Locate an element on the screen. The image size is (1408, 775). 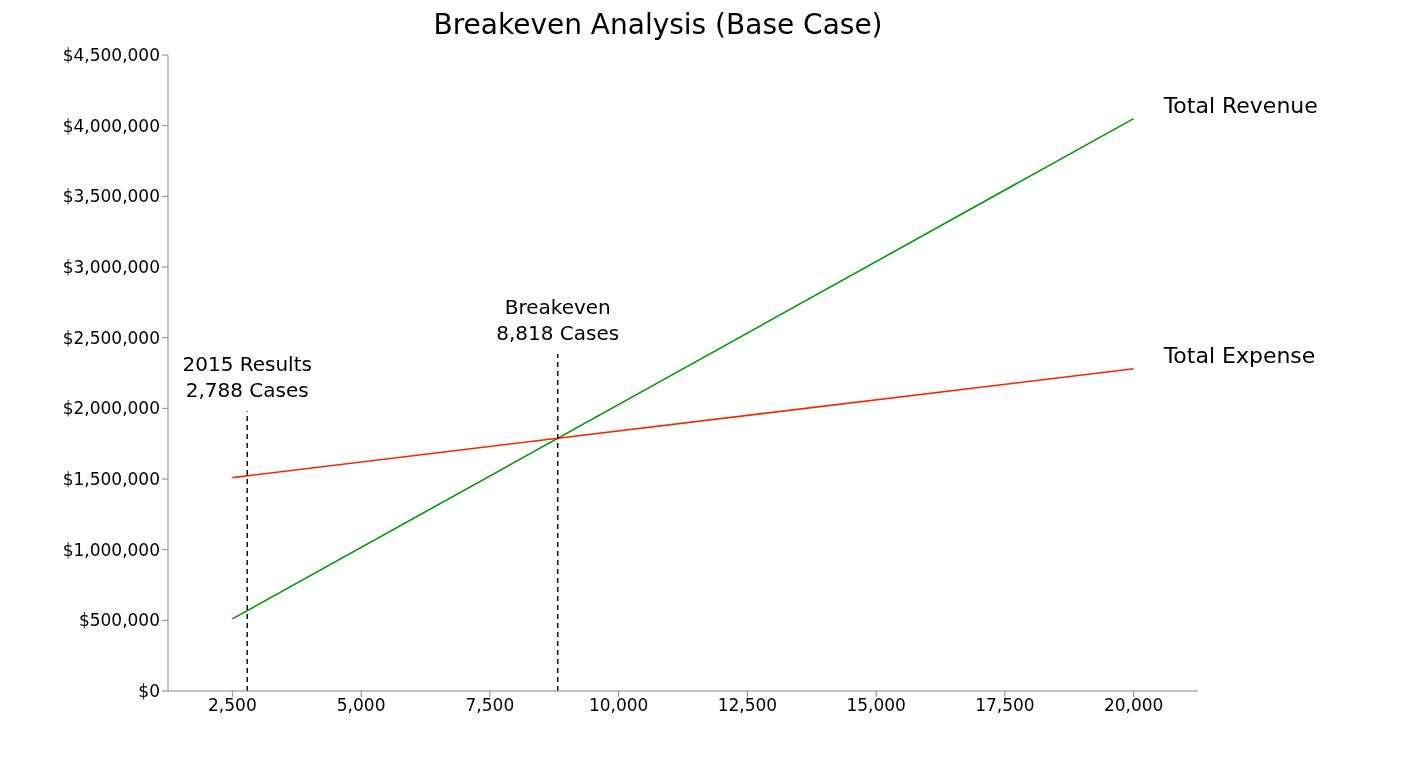
y-tick-label: $3,500,000 is located at coordinates (111, 196).